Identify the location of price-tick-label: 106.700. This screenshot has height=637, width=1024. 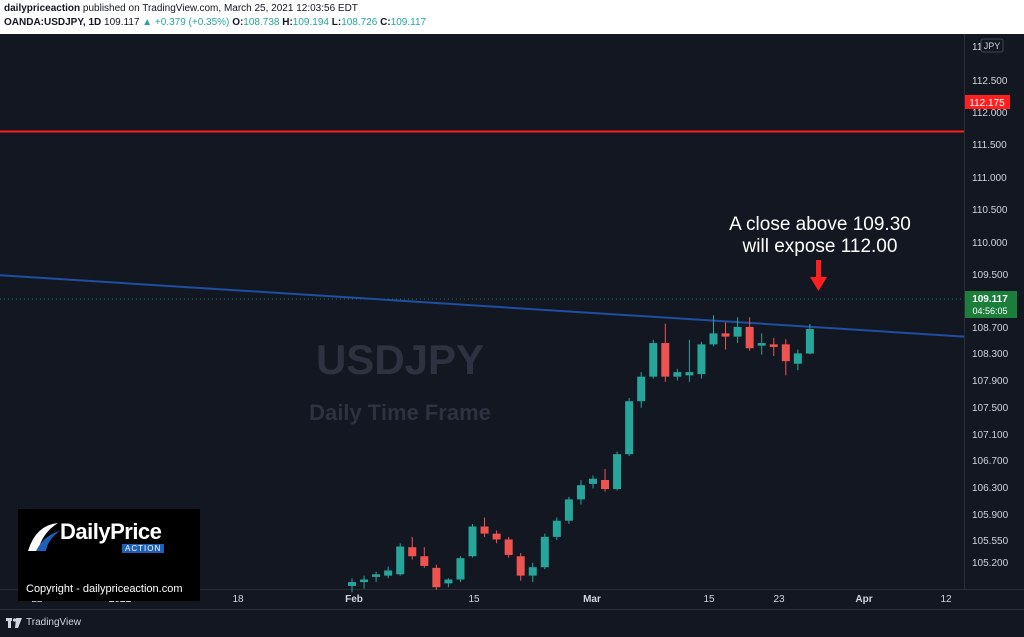
(990, 461).